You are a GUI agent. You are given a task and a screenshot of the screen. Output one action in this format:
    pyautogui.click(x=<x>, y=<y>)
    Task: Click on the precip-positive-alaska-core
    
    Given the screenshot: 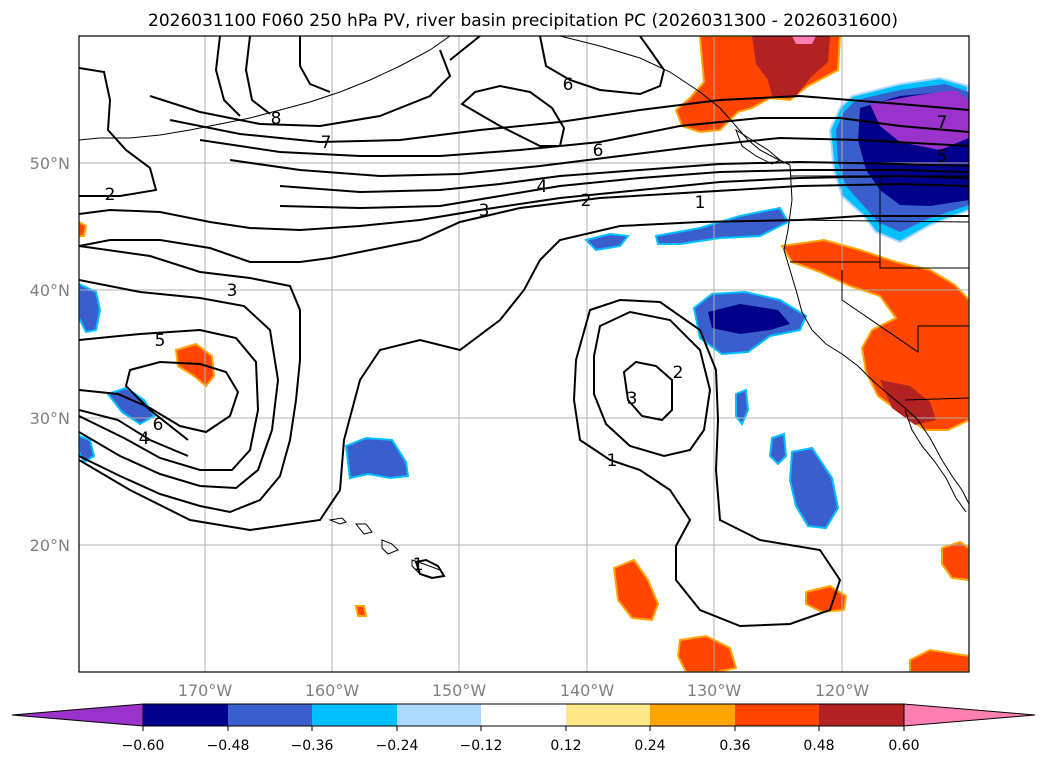 What is the action you would take?
    pyautogui.click(x=791, y=66)
    